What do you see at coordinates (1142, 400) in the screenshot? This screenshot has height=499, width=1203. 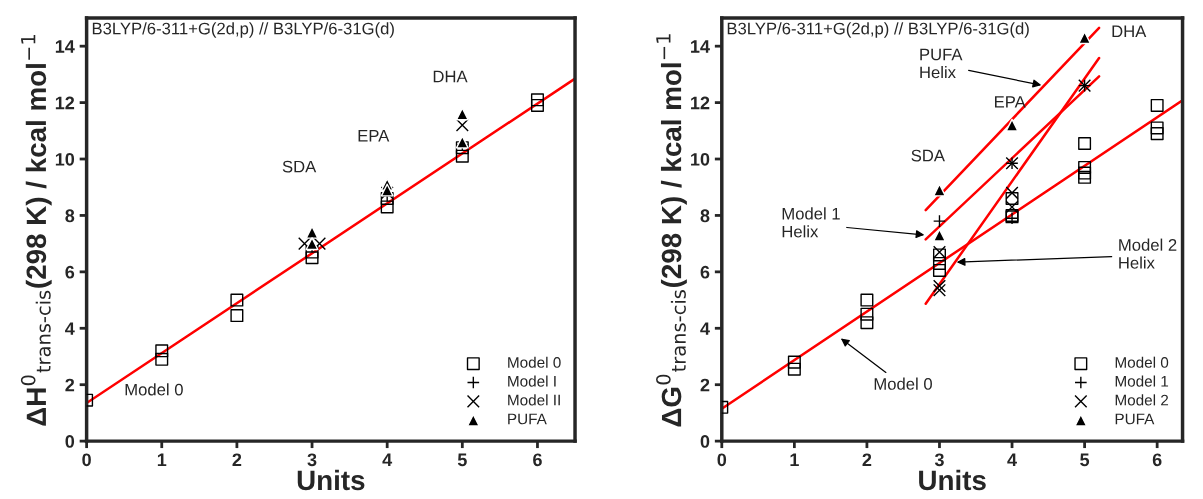 I see `legend-label: Model 2` at bounding box center [1142, 400].